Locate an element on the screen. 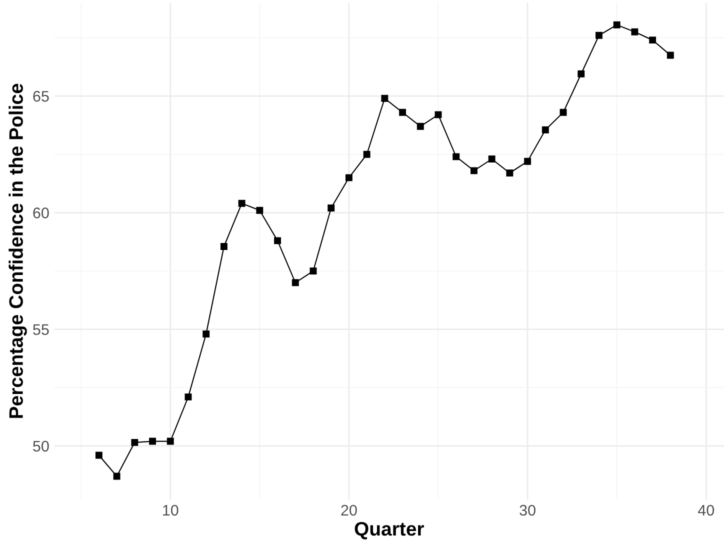 The image size is (724, 549). x-tick-label: 20 is located at coordinates (349, 510).